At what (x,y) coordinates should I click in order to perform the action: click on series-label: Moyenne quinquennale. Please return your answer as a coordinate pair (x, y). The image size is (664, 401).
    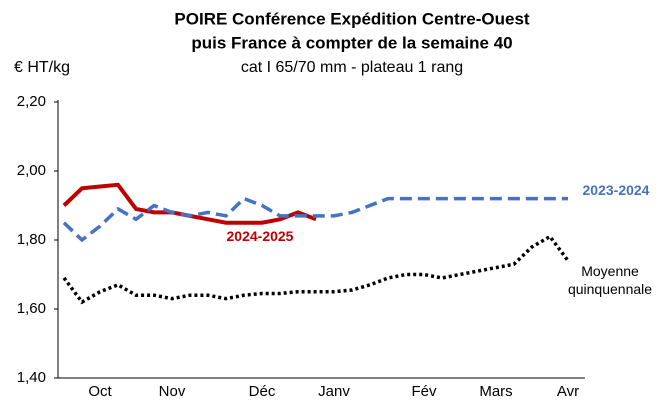
    Looking at the image, I should click on (610, 280).